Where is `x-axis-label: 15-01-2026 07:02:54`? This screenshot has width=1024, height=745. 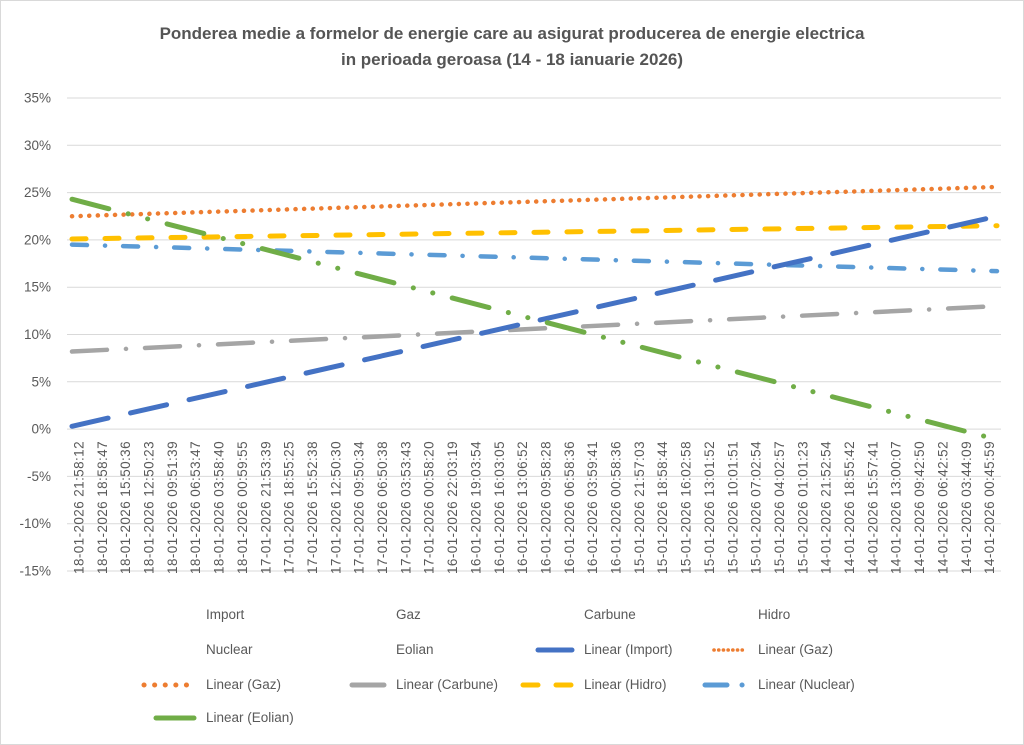 x-axis-label: 15-01-2026 07:02:54 is located at coordinates (756, 507).